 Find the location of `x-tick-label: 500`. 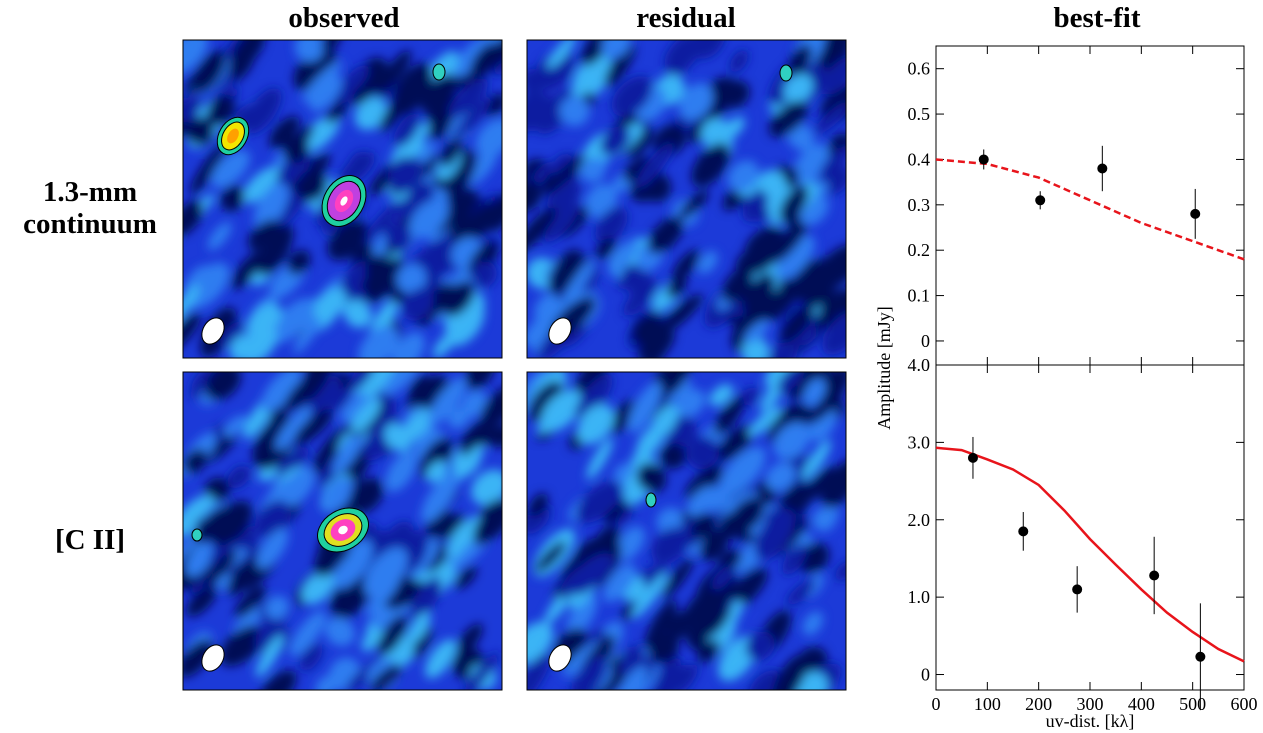

x-tick-label: 500 is located at coordinates (1192, 704).